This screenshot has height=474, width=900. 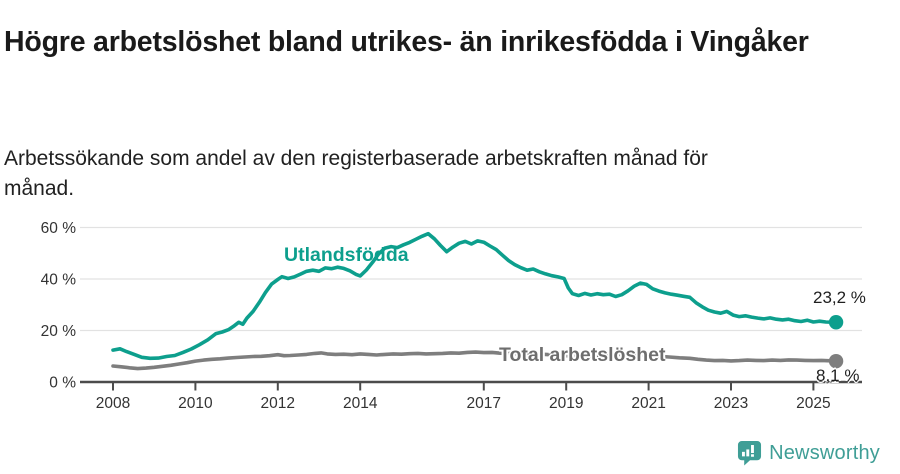 I want to click on y-axis-tick-label: 60 %, so click(x=59, y=228).